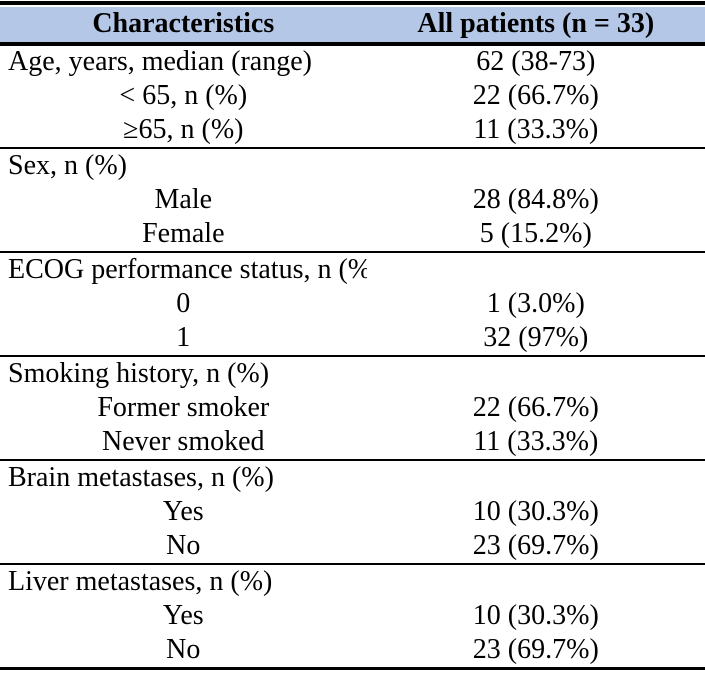 The height and width of the screenshot is (697, 705). I want to click on row-label: Former smoker, so click(183, 407).